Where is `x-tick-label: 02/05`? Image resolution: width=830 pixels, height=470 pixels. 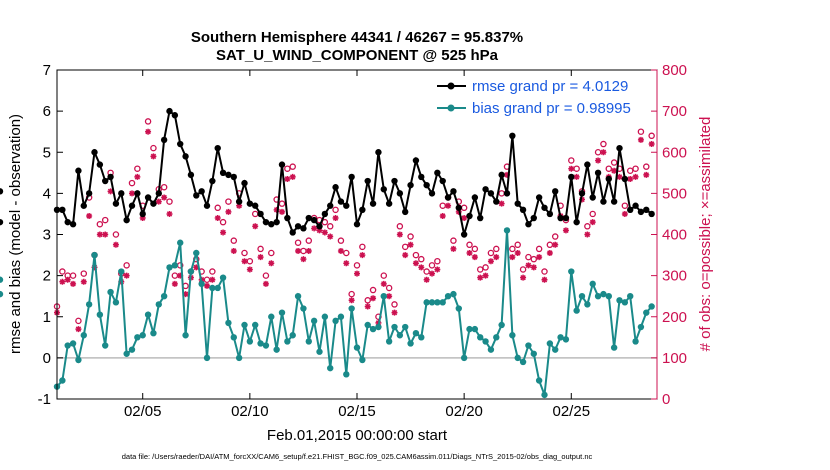
x-tick-label: 02/05 is located at coordinates (143, 411).